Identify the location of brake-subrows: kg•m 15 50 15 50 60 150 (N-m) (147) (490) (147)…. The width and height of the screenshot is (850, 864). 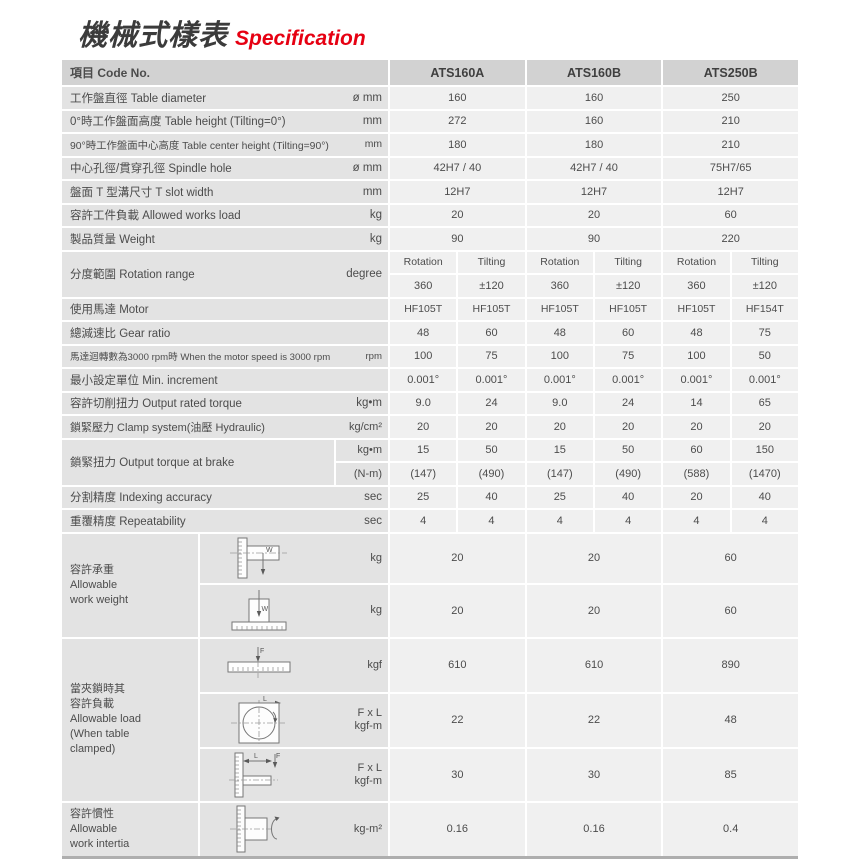
(567, 462).